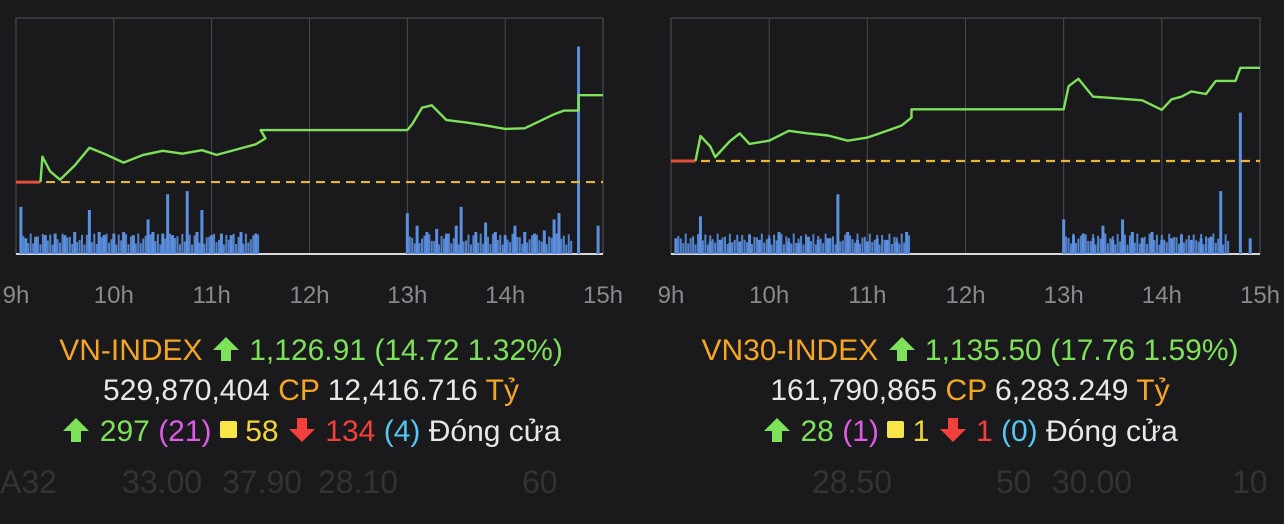 The height and width of the screenshot is (524, 1284). I want to click on index-name: VN30-INDEX, so click(790, 350).